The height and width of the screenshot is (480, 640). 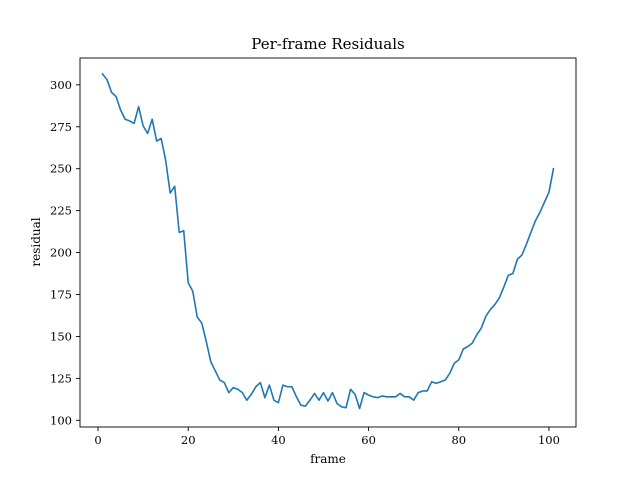 I want to click on x-tick-label: 40, so click(x=278, y=440).